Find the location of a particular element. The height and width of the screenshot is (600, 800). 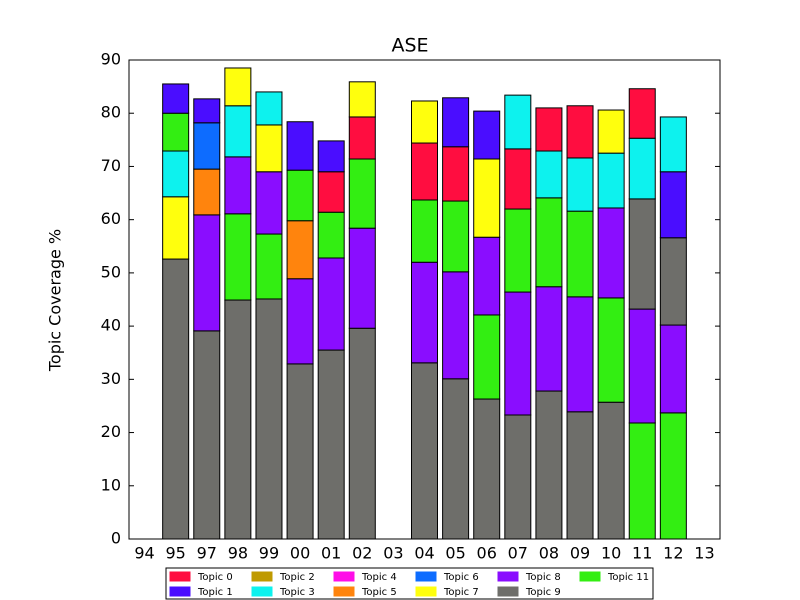

legend-label: Topic 2 is located at coordinates (297, 577).